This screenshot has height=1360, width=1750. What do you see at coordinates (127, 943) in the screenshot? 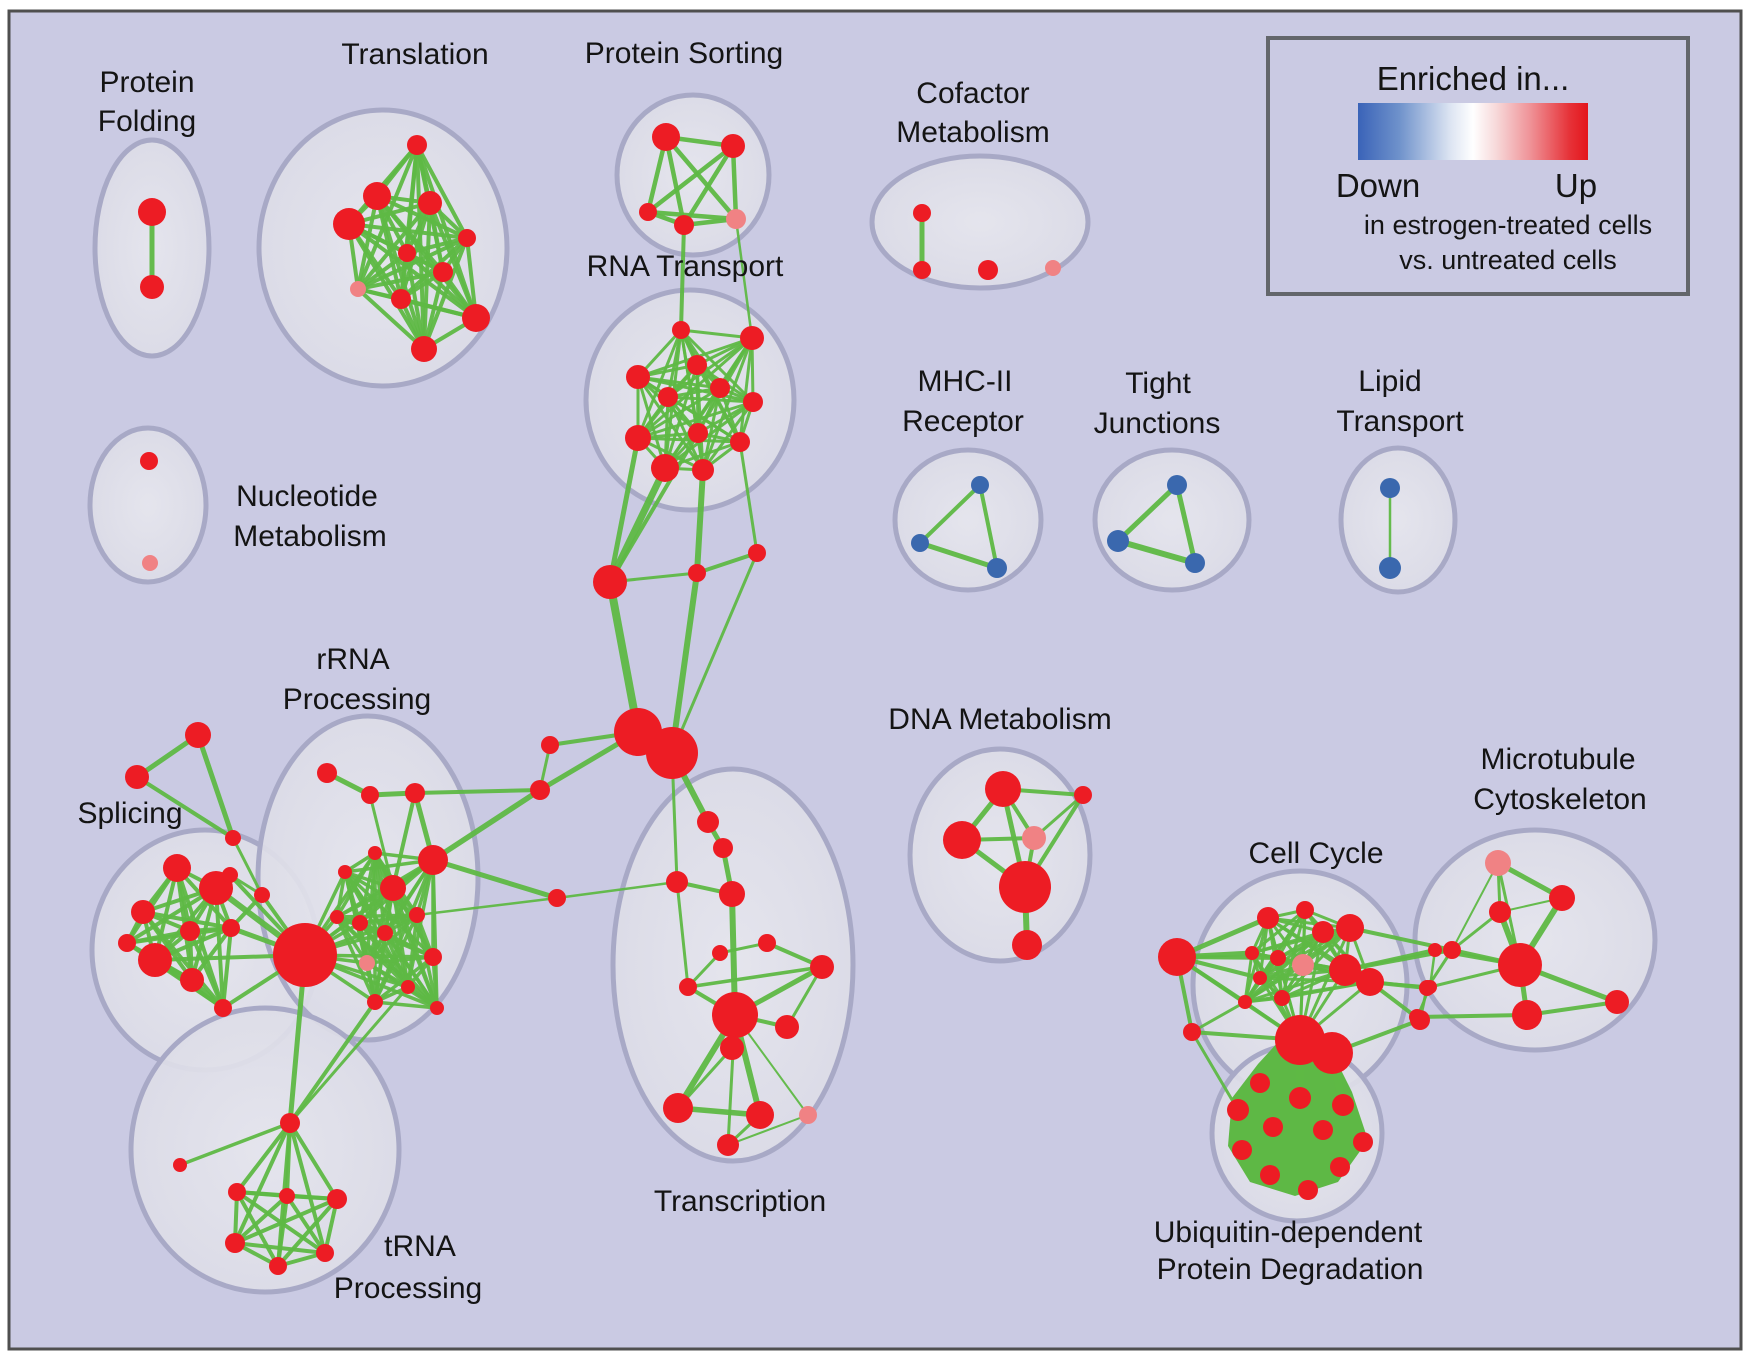
I see `node-s8` at bounding box center [127, 943].